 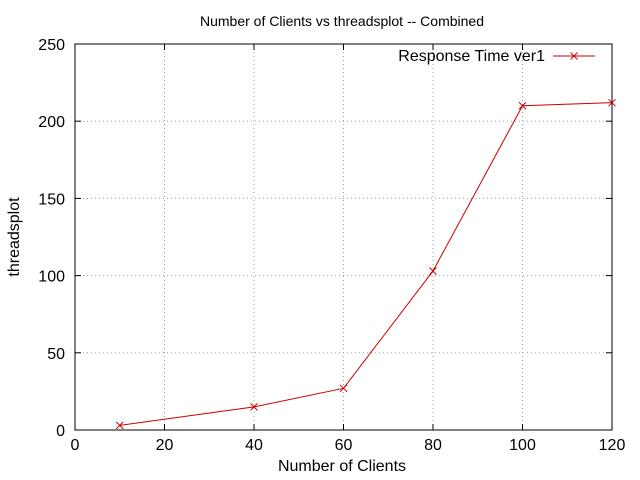 I want to click on x-axis-label: Number of Clients, so click(x=342, y=466).